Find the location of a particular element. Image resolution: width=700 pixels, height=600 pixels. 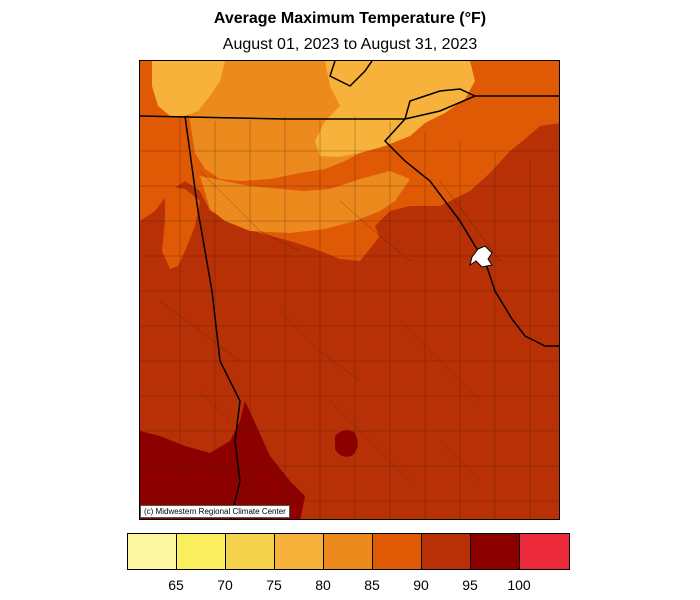

zone-100-plus is located at coordinates (222, 460).